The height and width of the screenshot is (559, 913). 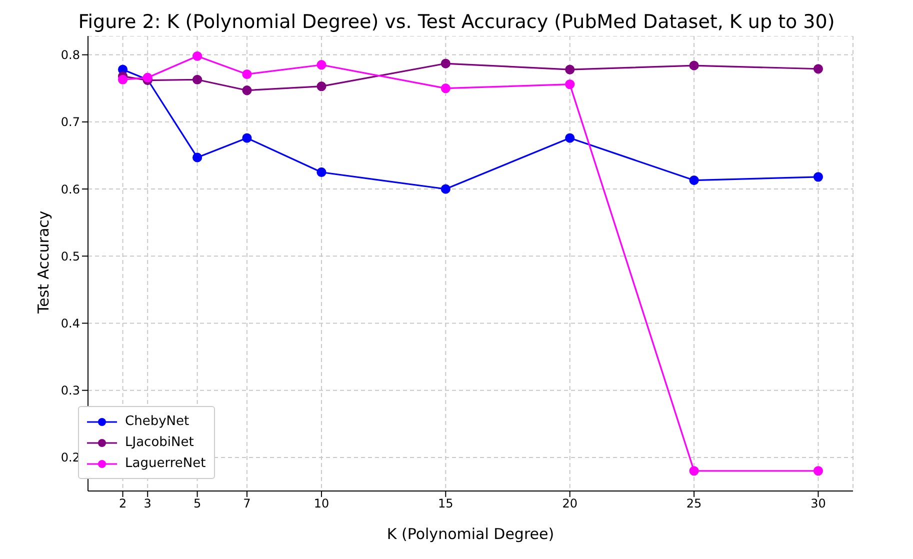 What do you see at coordinates (148, 503) in the screenshot?
I see `x-tick-label: 3` at bounding box center [148, 503].